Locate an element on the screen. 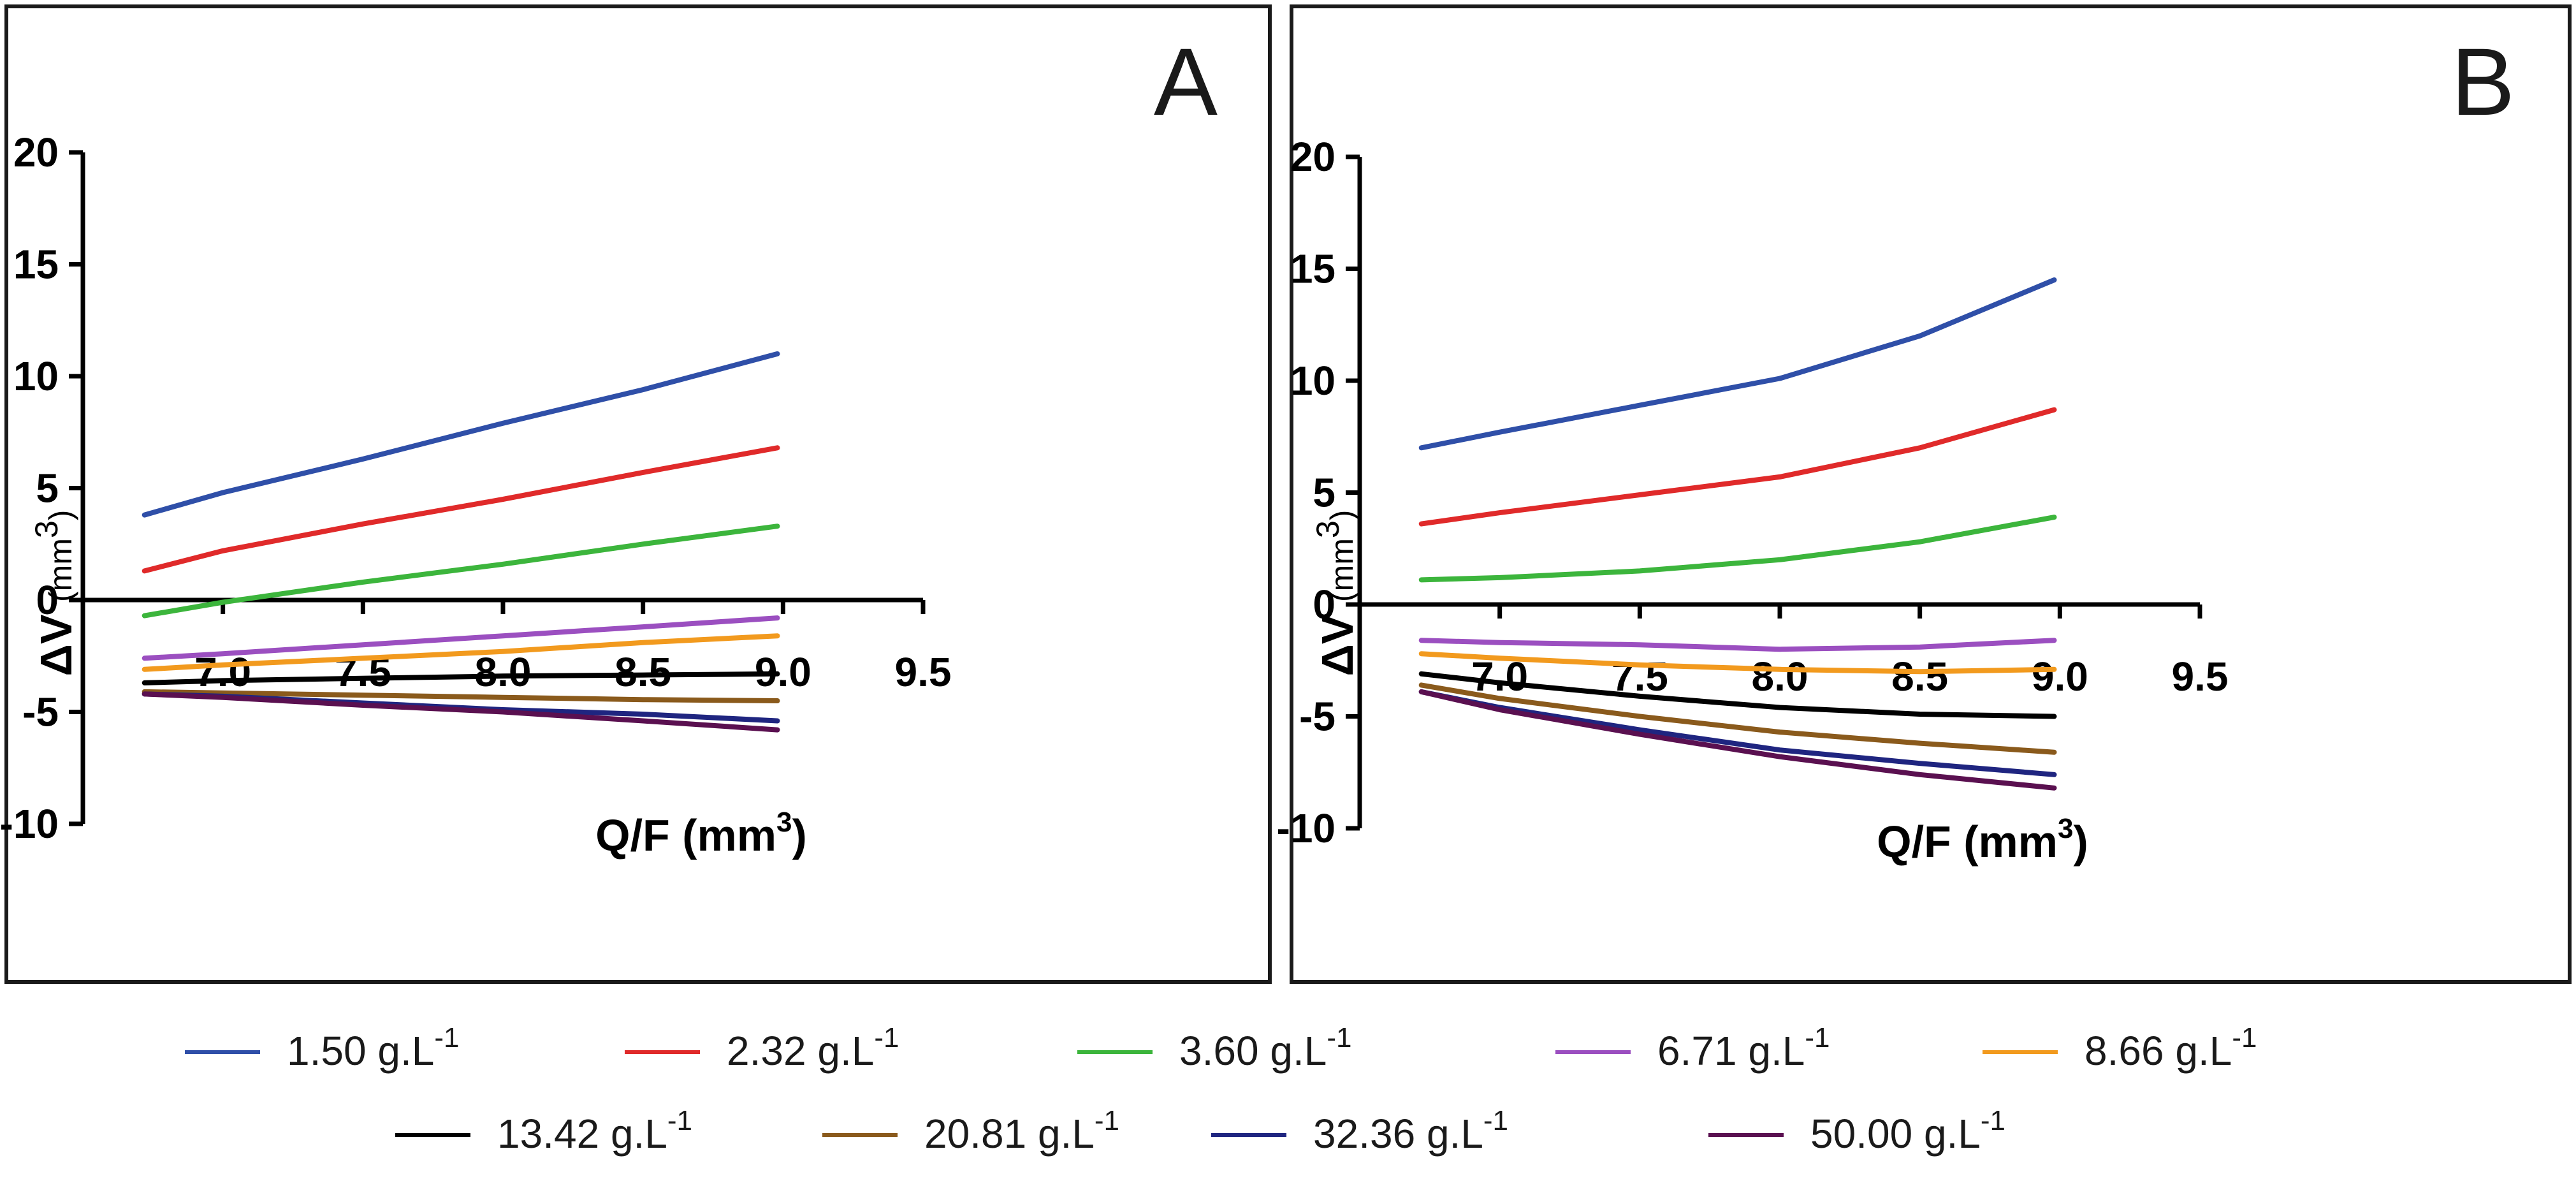 The height and width of the screenshot is (1179, 2576). legend-item: 50.00 g.L-1 is located at coordinates (1856, 1131).